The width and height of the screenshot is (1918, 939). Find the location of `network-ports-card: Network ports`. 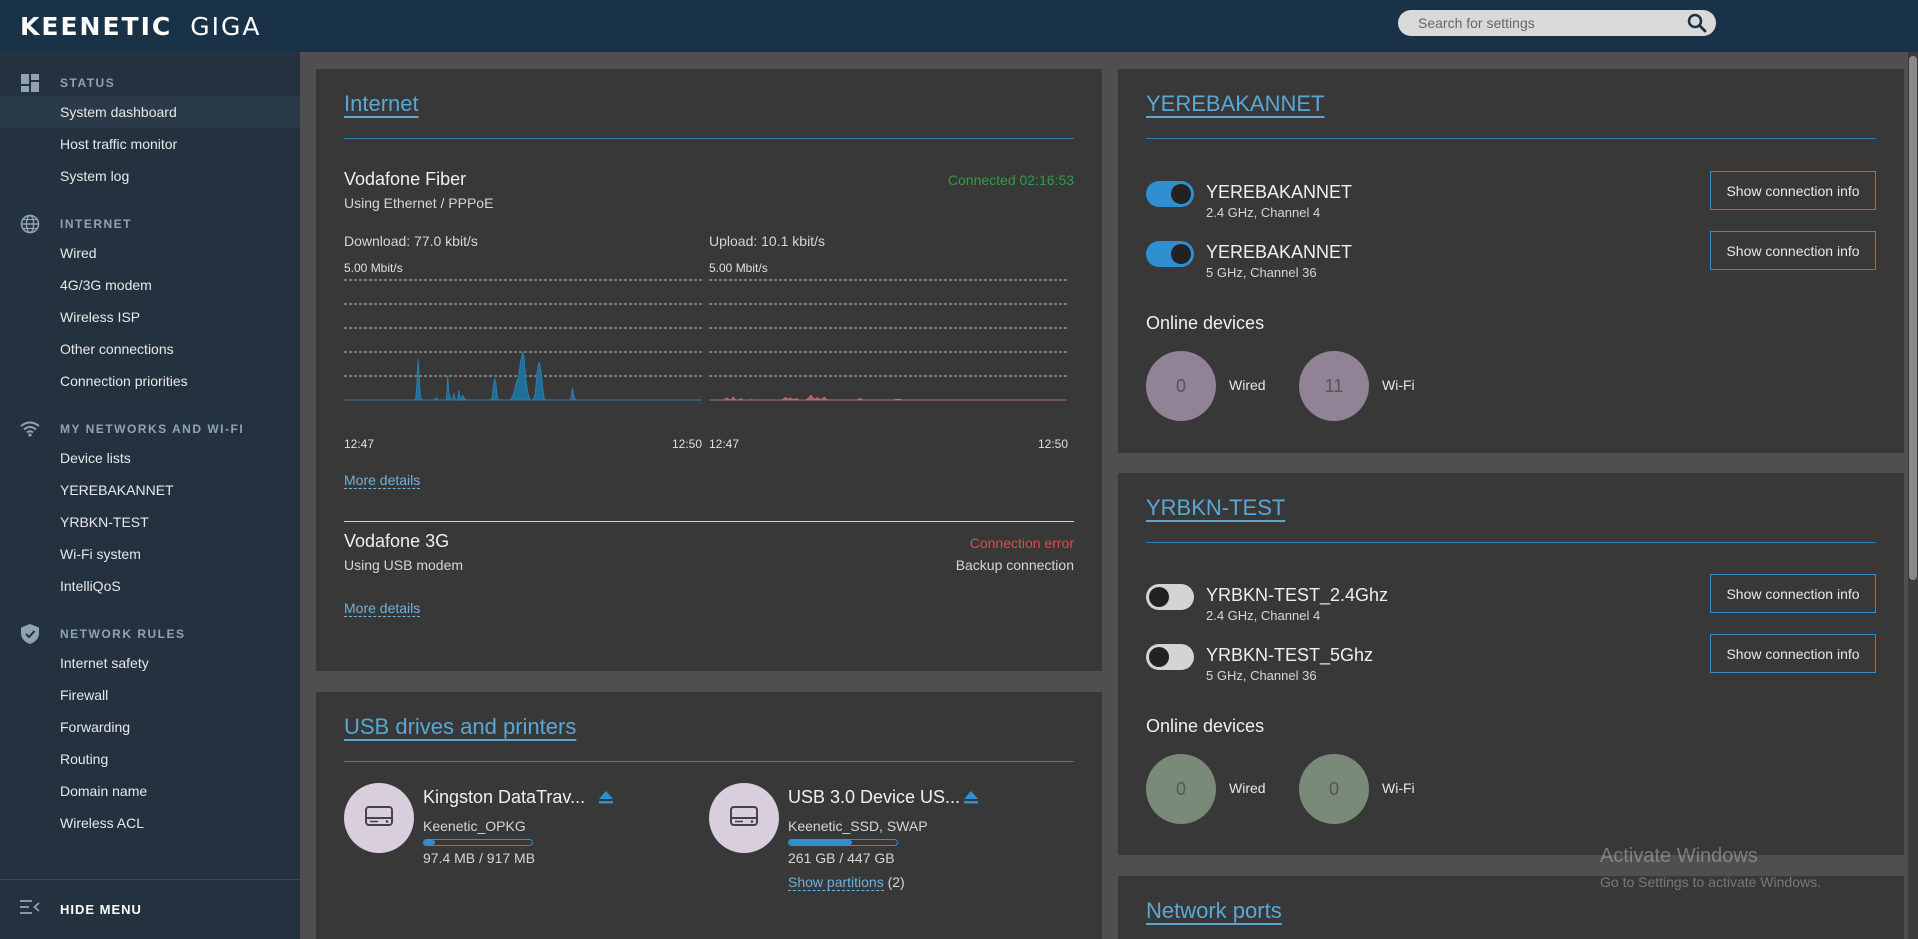

network-ports-card: Network ports is located at coordinates (1511, 907).